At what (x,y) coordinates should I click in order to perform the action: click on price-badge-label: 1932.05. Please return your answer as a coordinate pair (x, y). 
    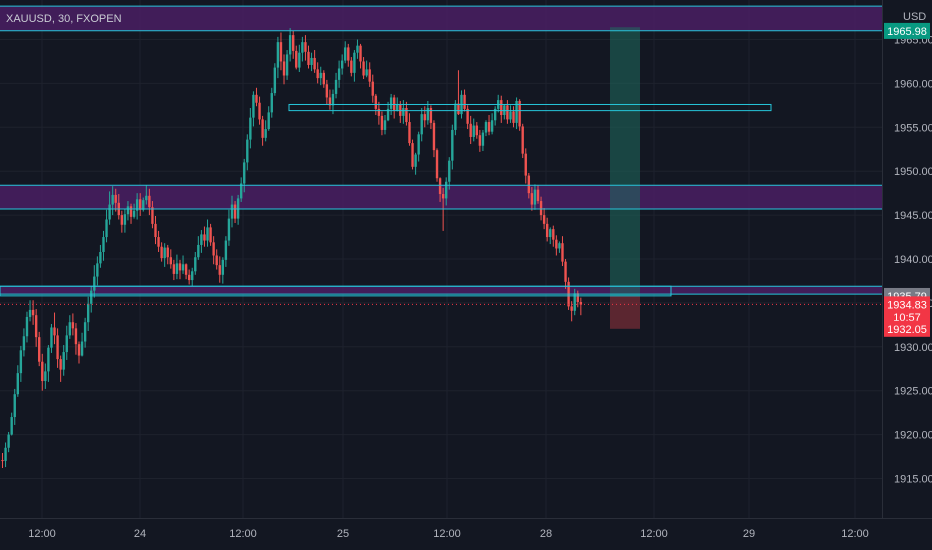
    Looking at the image, I should click on (907, 330).